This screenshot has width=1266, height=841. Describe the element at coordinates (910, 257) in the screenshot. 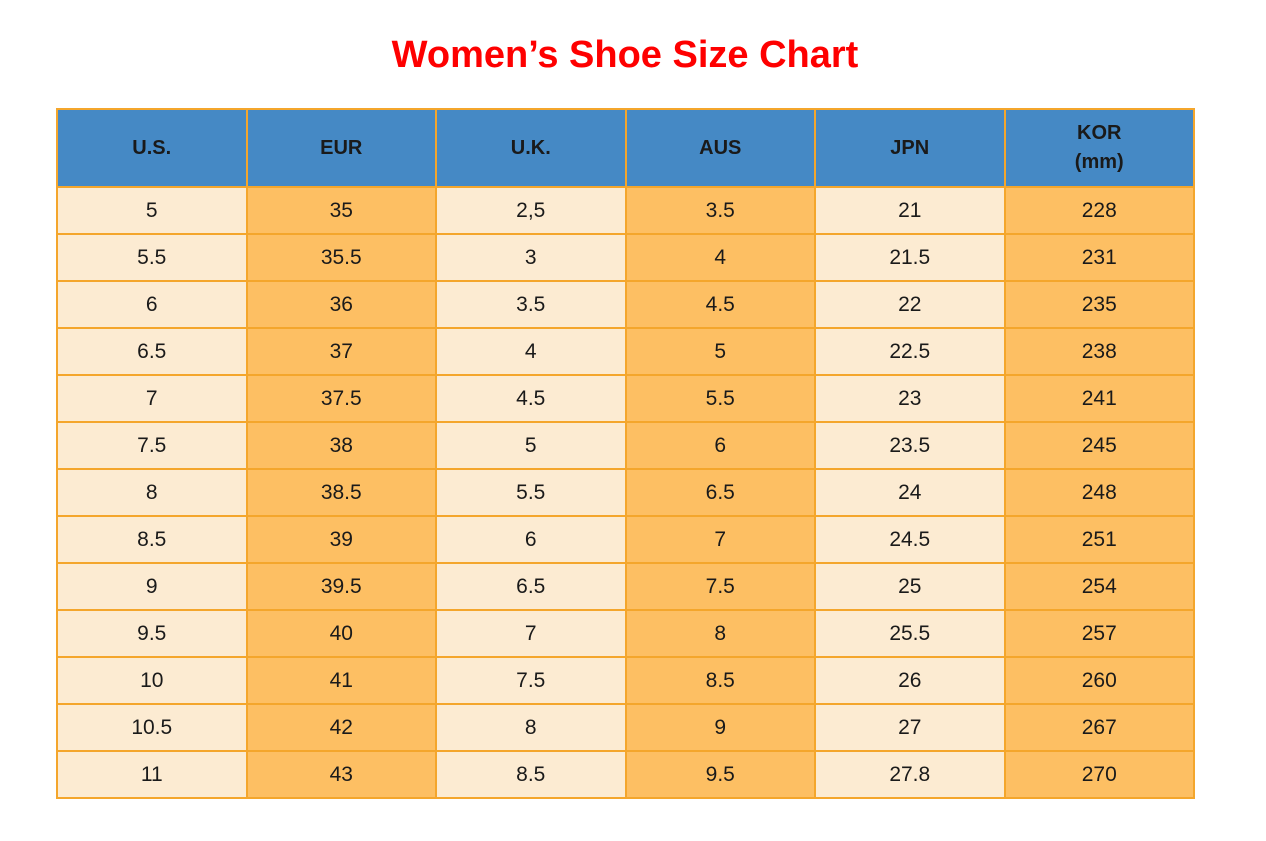

I see `table-cell: 21.5` at that location.